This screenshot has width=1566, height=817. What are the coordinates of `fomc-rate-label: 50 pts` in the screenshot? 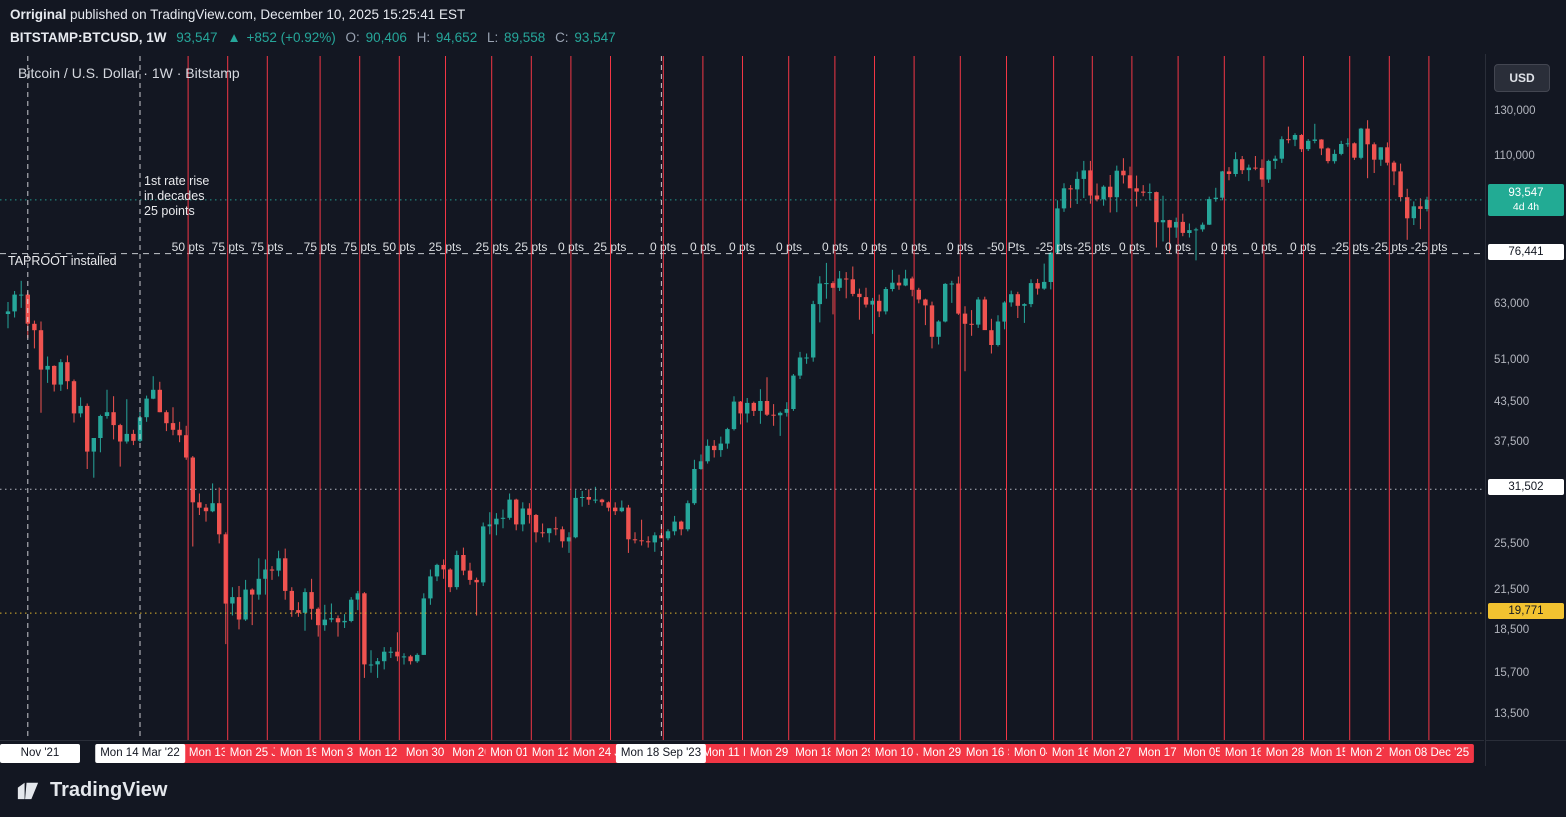 It's located at (399, 247).